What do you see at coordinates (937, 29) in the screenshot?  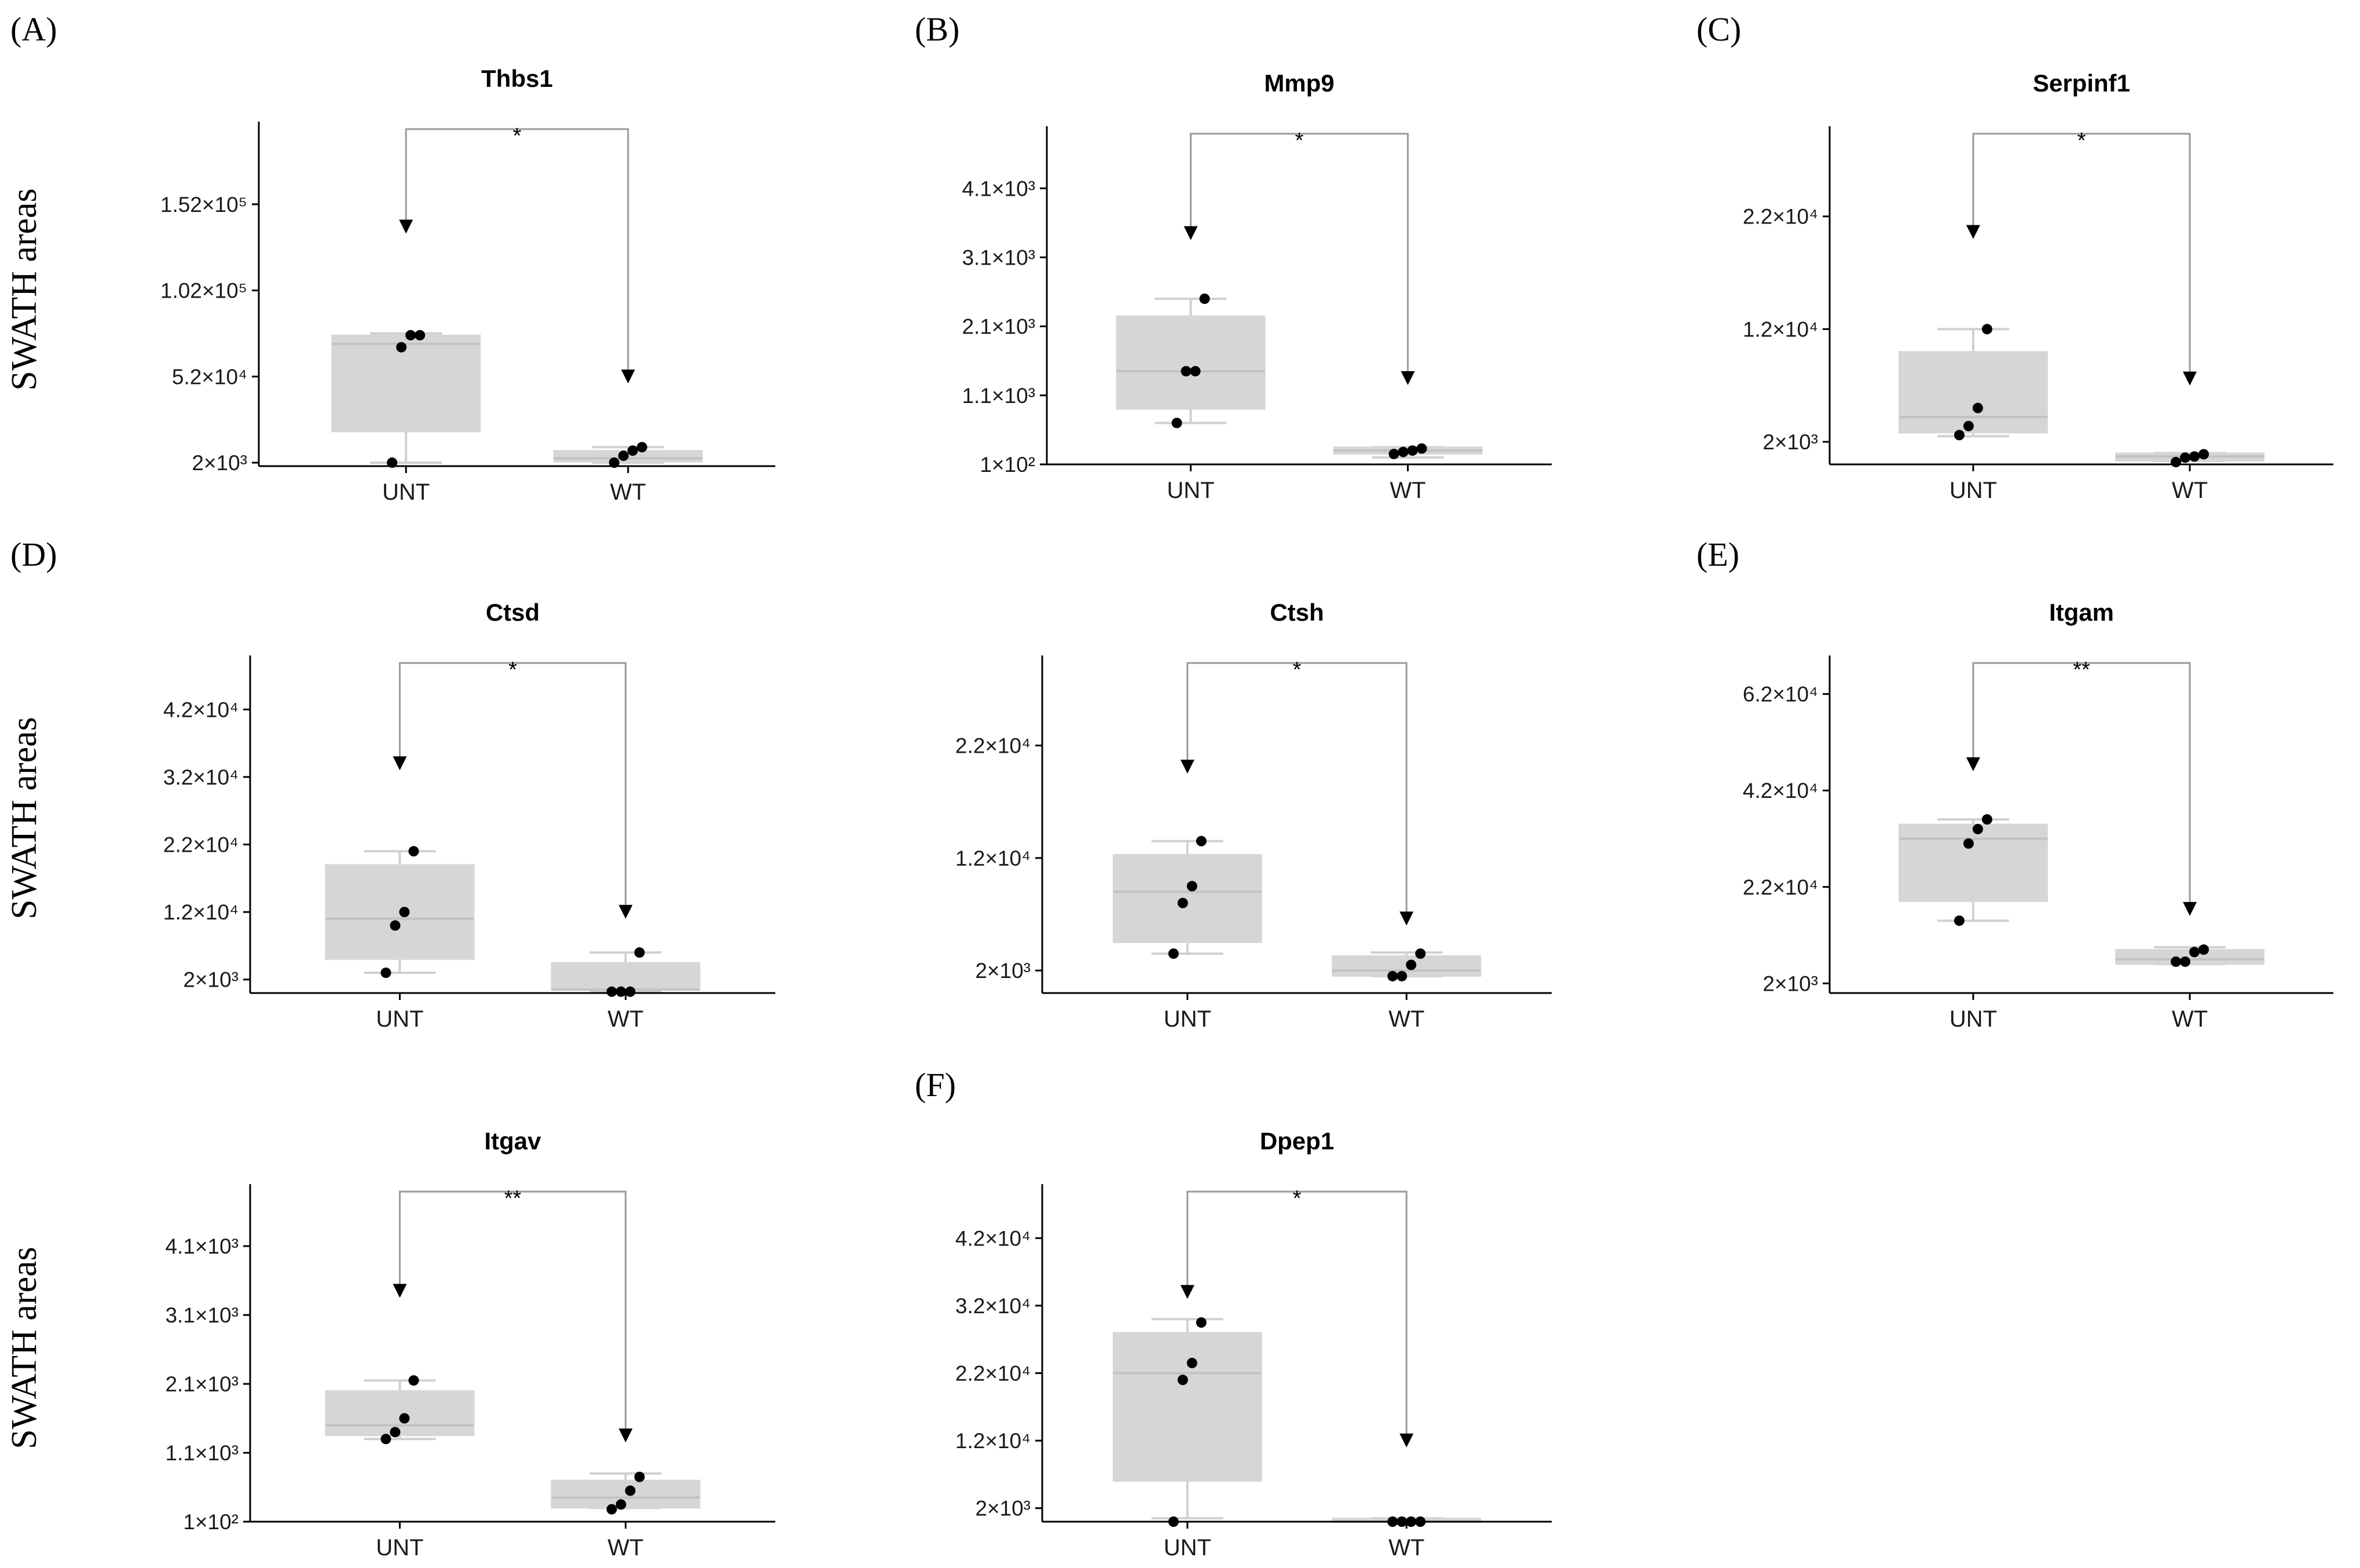 I see `panel-letter-b: (B)` at bounding box center [937, 29].